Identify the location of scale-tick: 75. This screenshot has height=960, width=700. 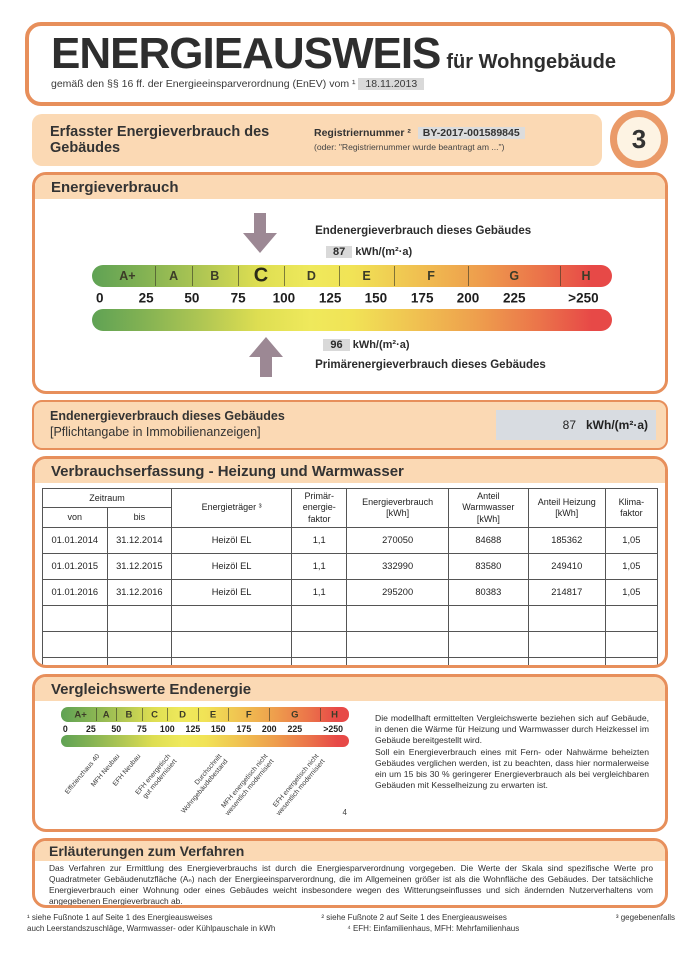
(142, 728).